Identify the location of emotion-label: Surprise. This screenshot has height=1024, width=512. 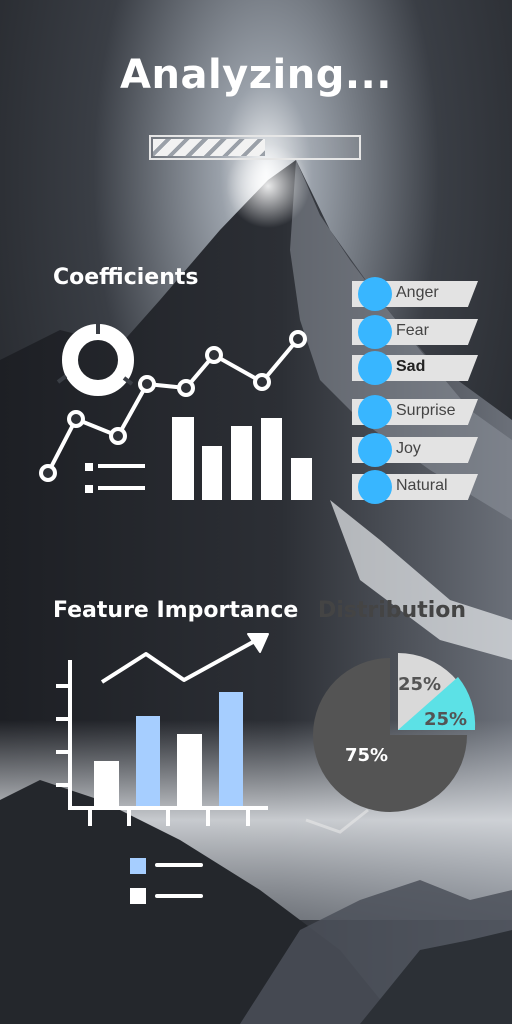
(426, 410).